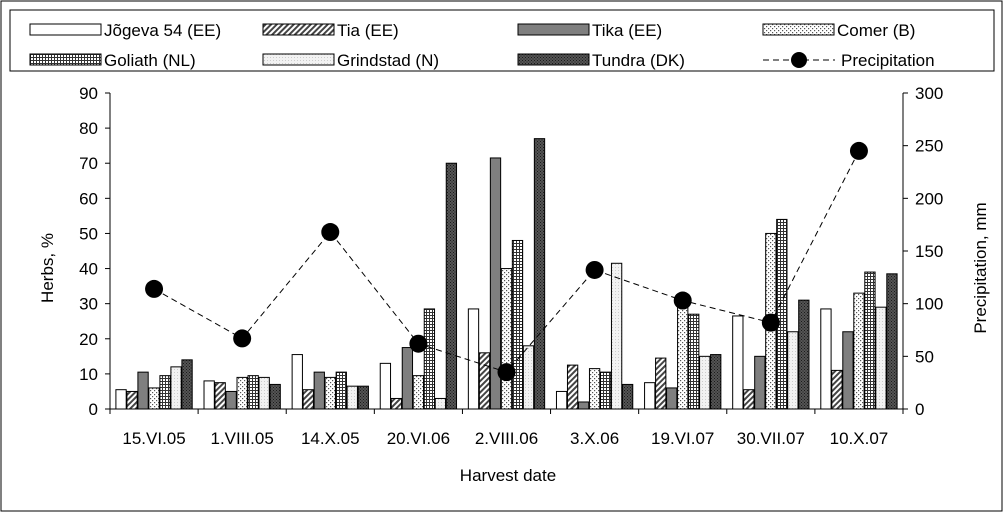 The width and height of the screenshot is (1003, 512). What do you see at coordinates (88, 233) in the screenshot?
I see `y-tick-label: 50` at bounding box center [88, 233].